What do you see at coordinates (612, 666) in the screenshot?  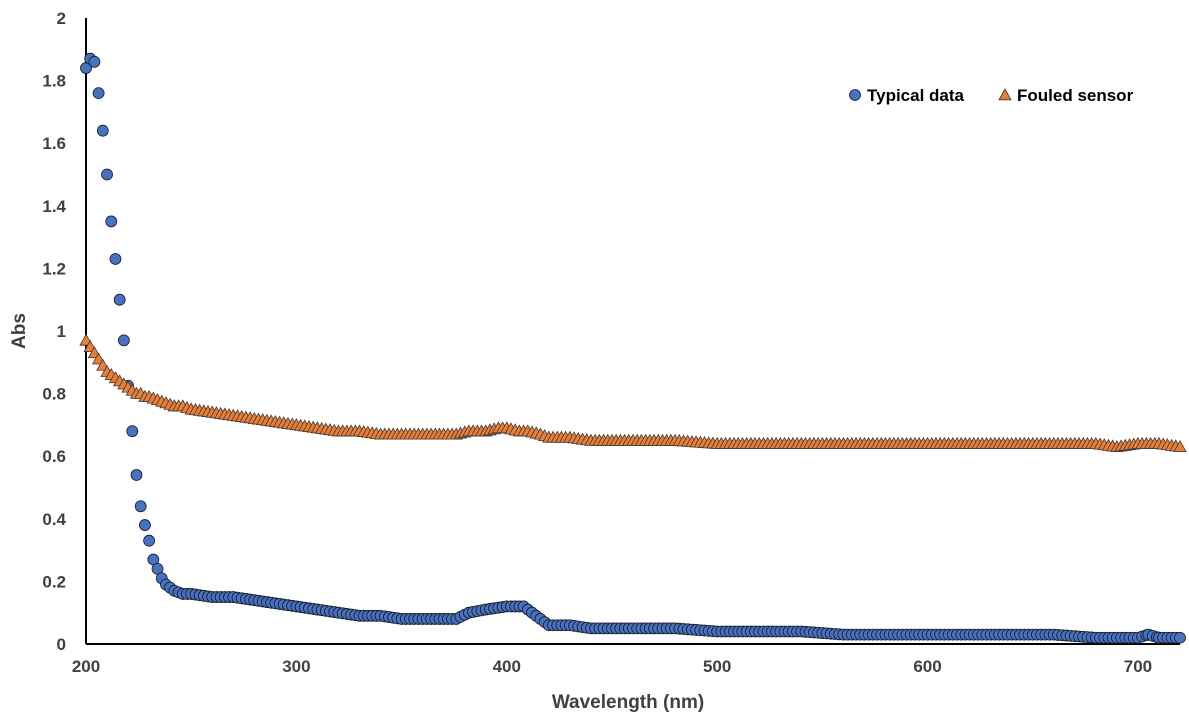 I see `x-tick-labels: 200 300 400 500 600 700` at bounding box center [612, 666].